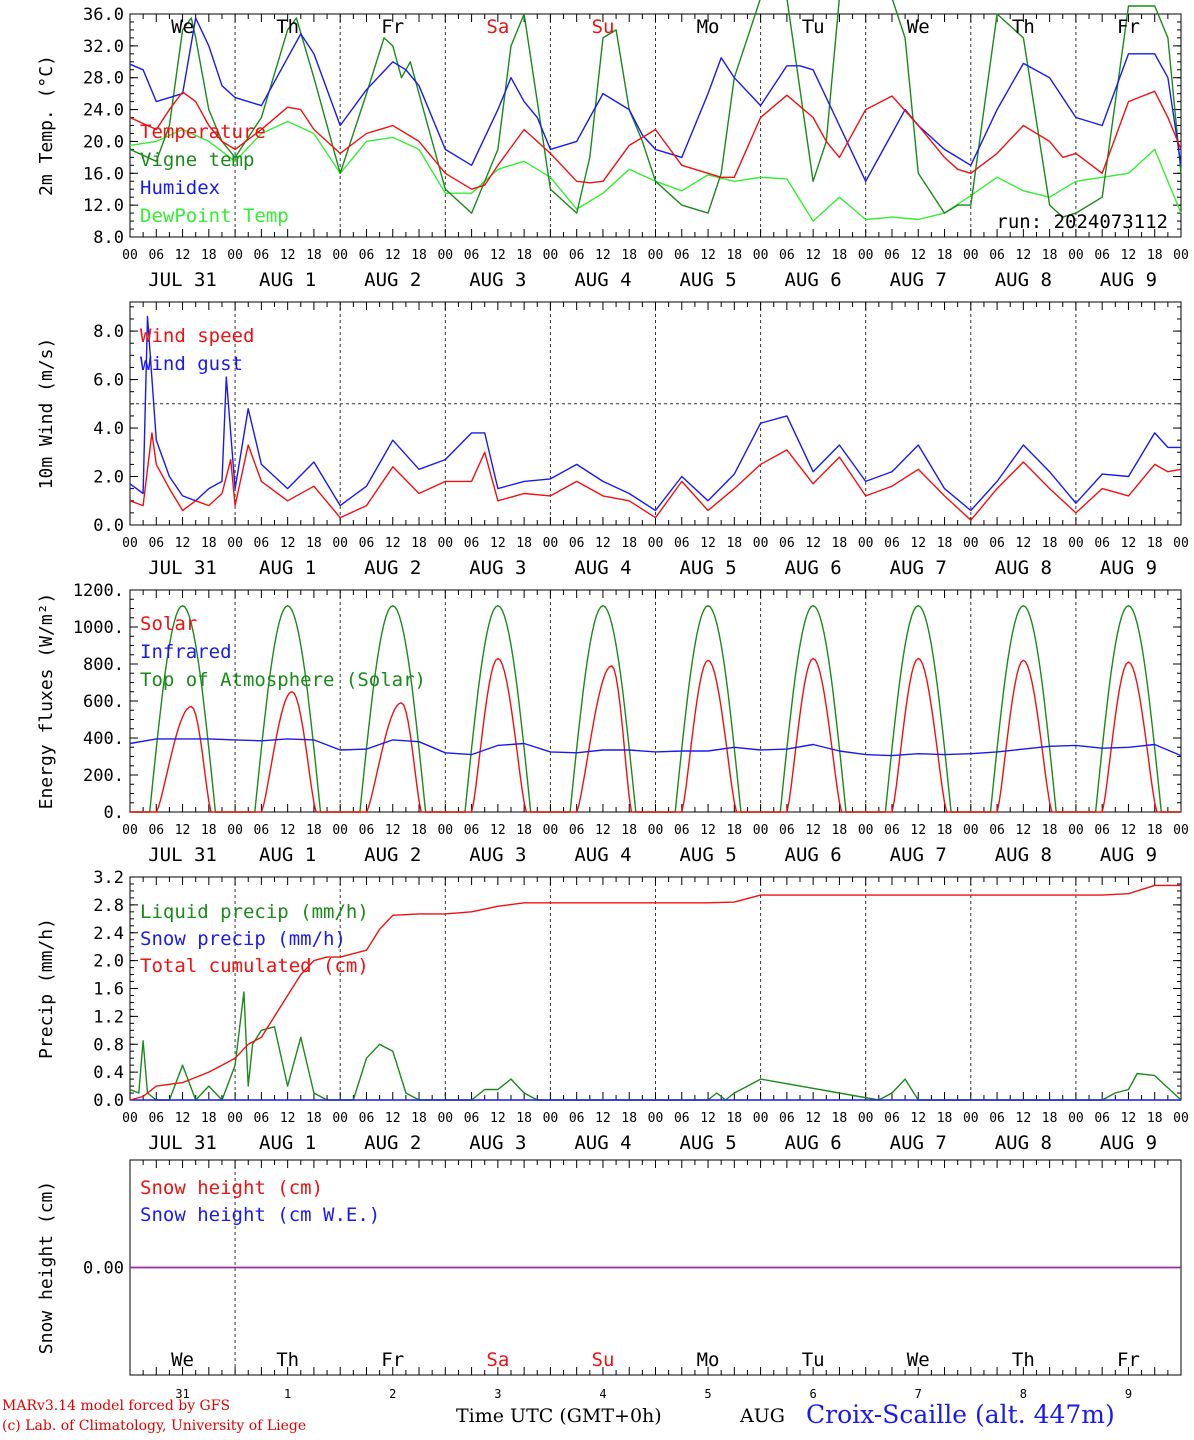 Image resolution: width=1194 pixels, height=1440 pixels. What do you see at coordinates (708, 27) in the screenshot?
I see `weekday-label: Mo` at bounding box center [708, 27].